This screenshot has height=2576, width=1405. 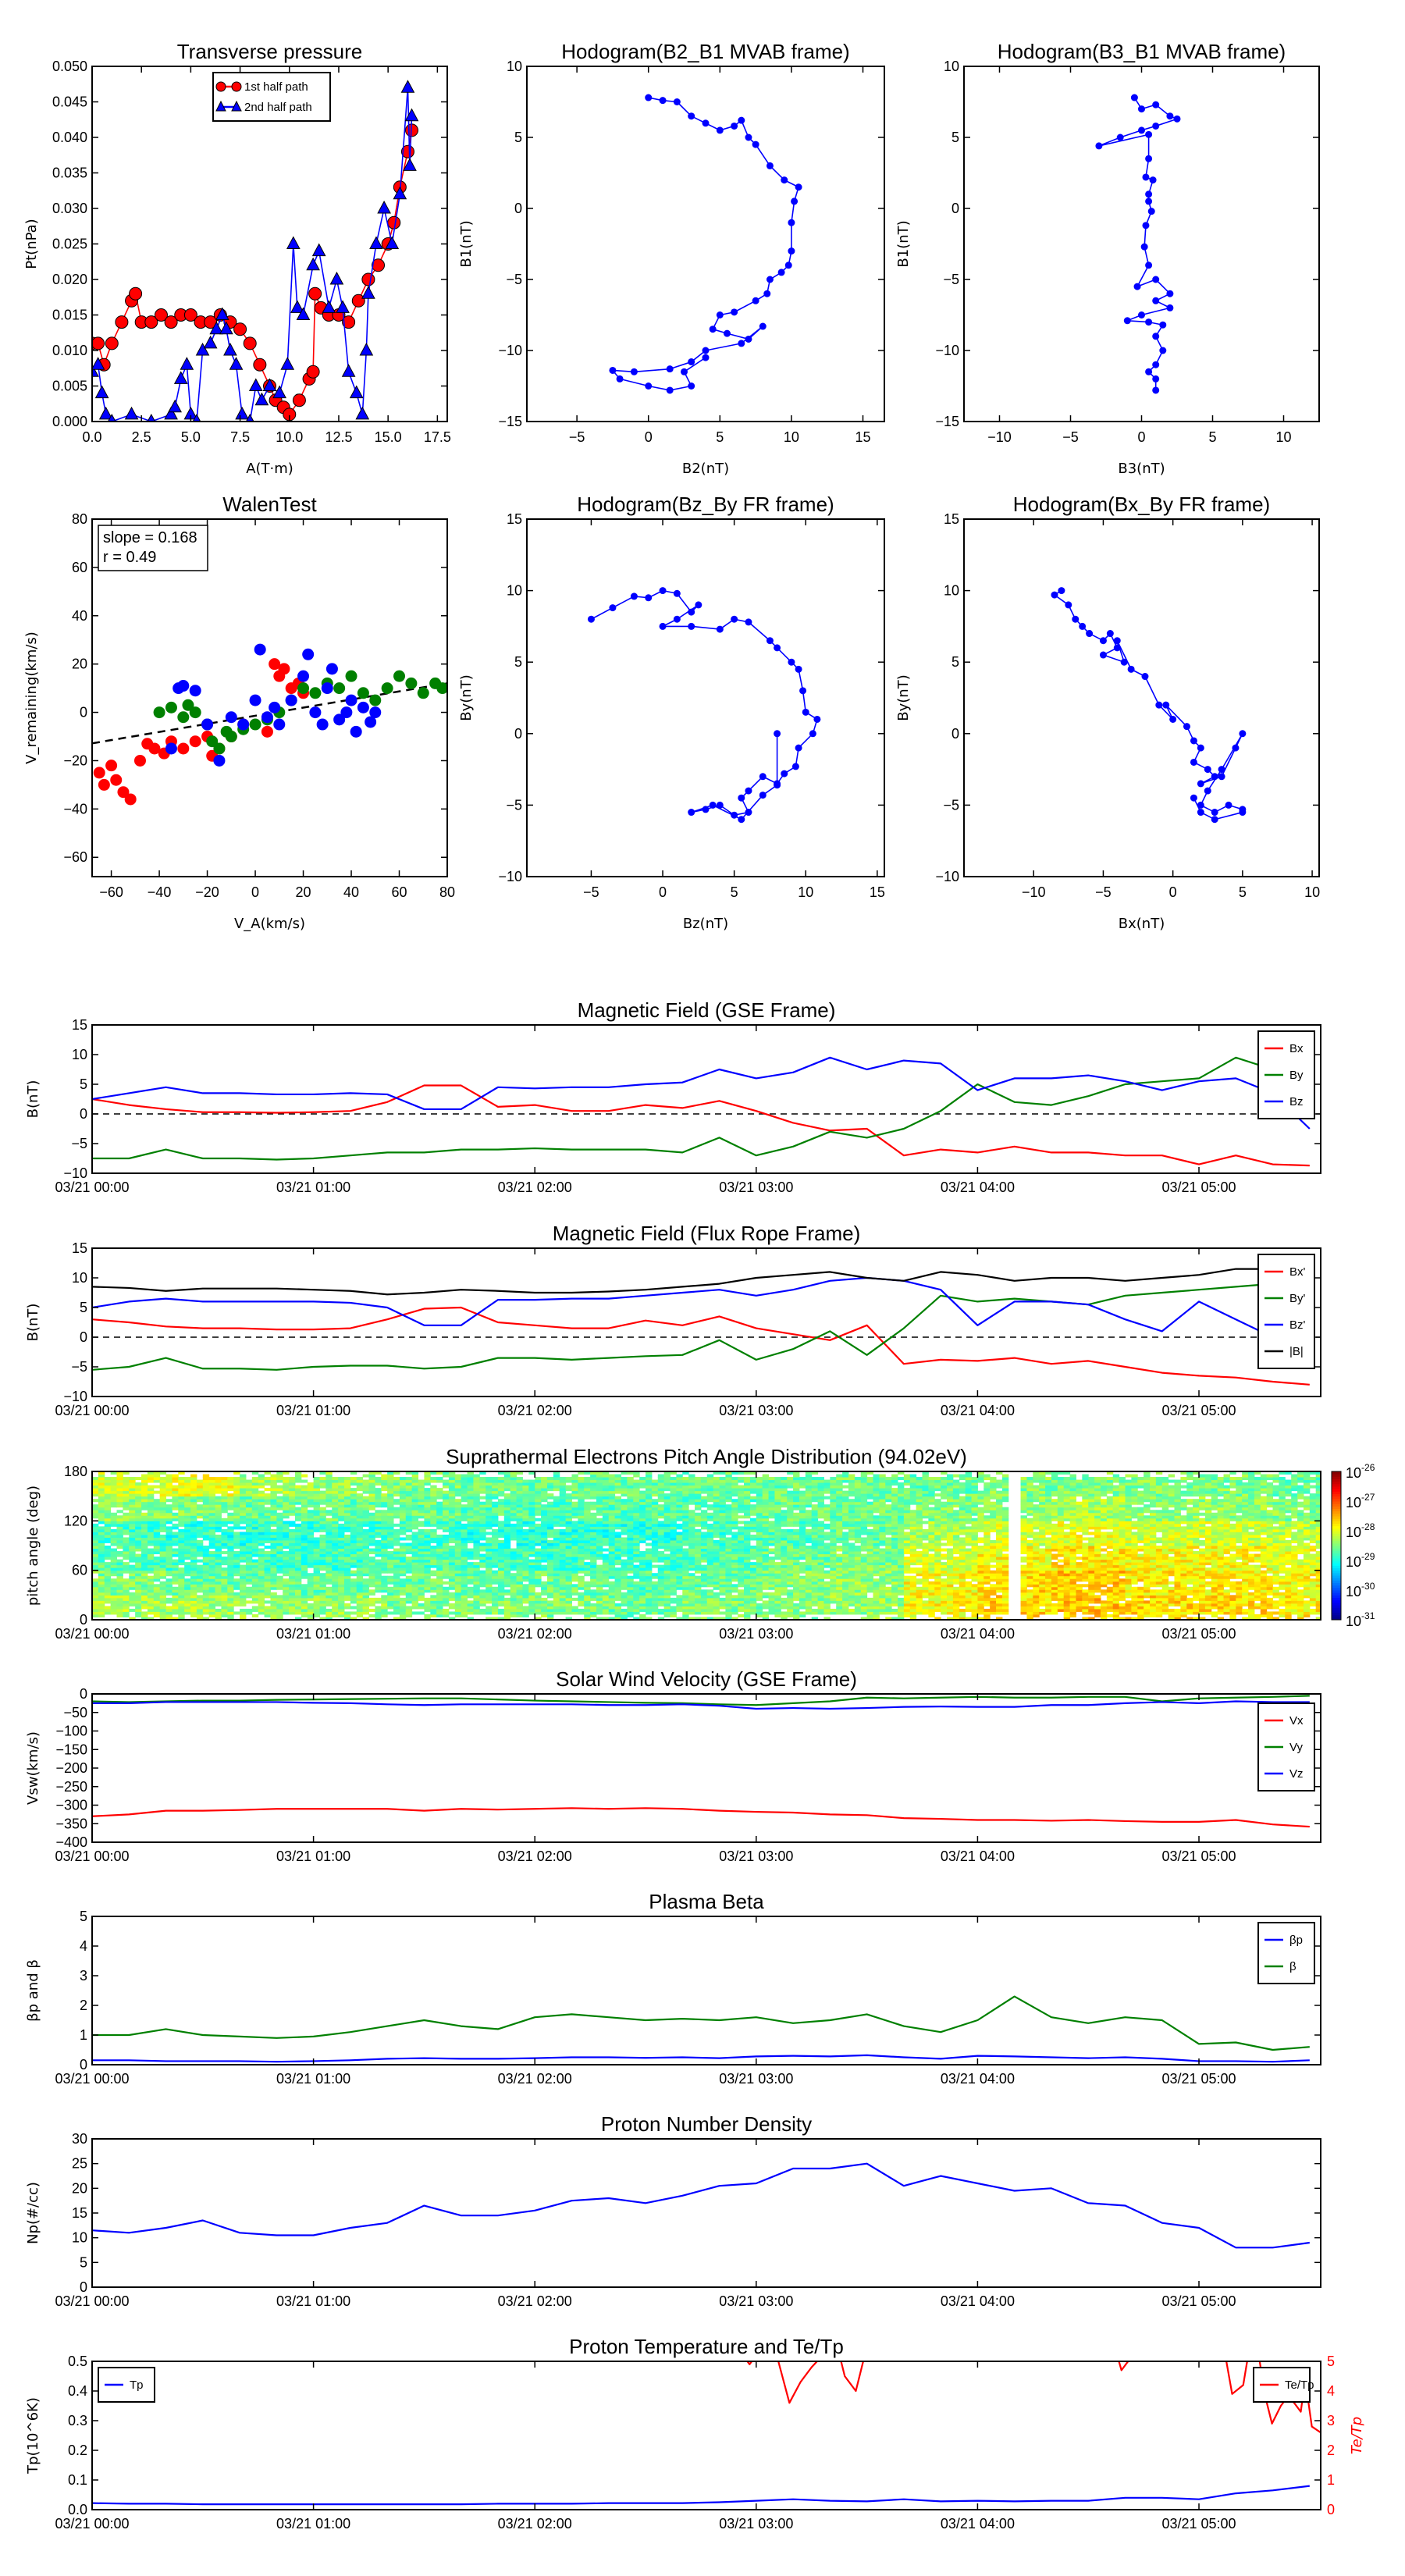 What do you see at coordinates (271, 97) in the screenshot?
I see `legend-box` at bounding box center [271, 97].